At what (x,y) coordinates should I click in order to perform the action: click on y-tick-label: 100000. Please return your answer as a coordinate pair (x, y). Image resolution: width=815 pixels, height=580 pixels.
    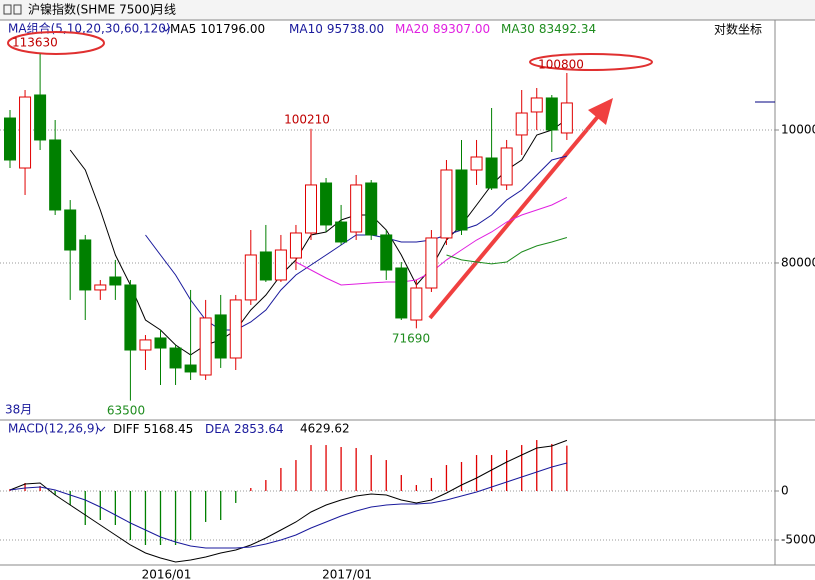
    Looking at the image, I should click on (798, 129).